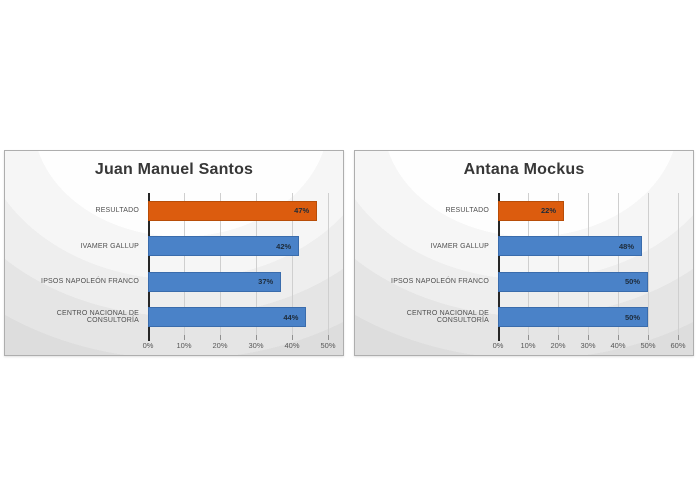 The width and height of the screenshot is (700, 500). Describe the element at coordinates (626, 246) in the screenshot. I see `bar-value-label: 48%` at that location.